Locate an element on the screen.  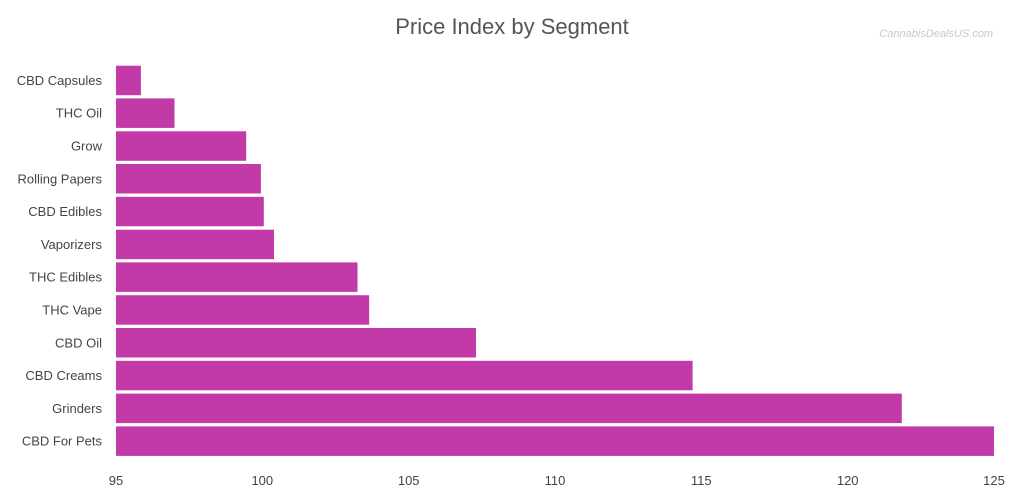
x-tick-label: 100 is located at coordinates (262, 480).